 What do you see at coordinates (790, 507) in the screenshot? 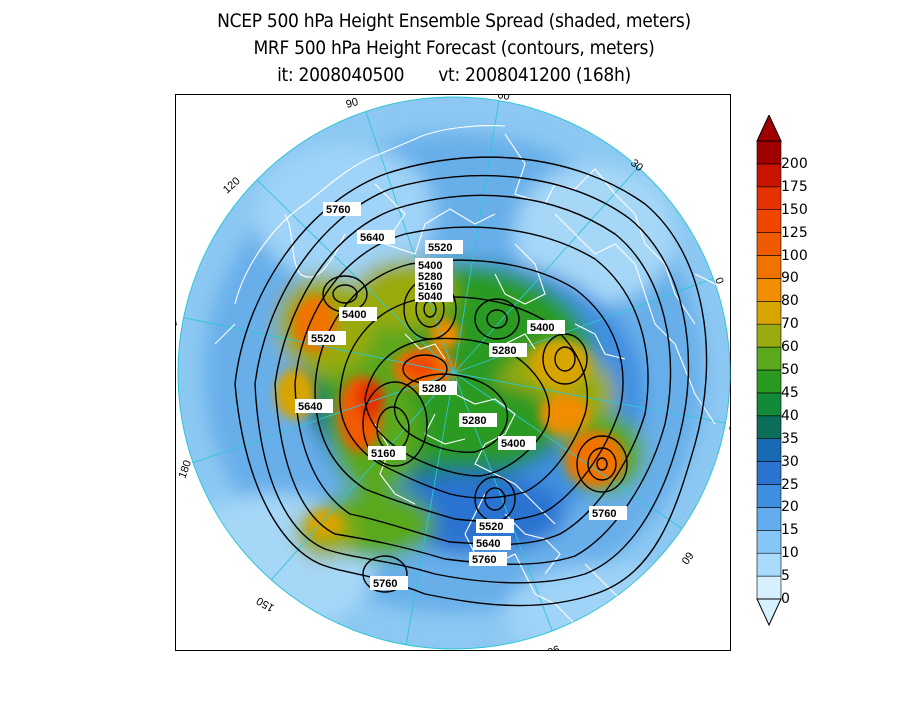
I see `colorbar-tick-label: 20` at bounding box center [790, 507].